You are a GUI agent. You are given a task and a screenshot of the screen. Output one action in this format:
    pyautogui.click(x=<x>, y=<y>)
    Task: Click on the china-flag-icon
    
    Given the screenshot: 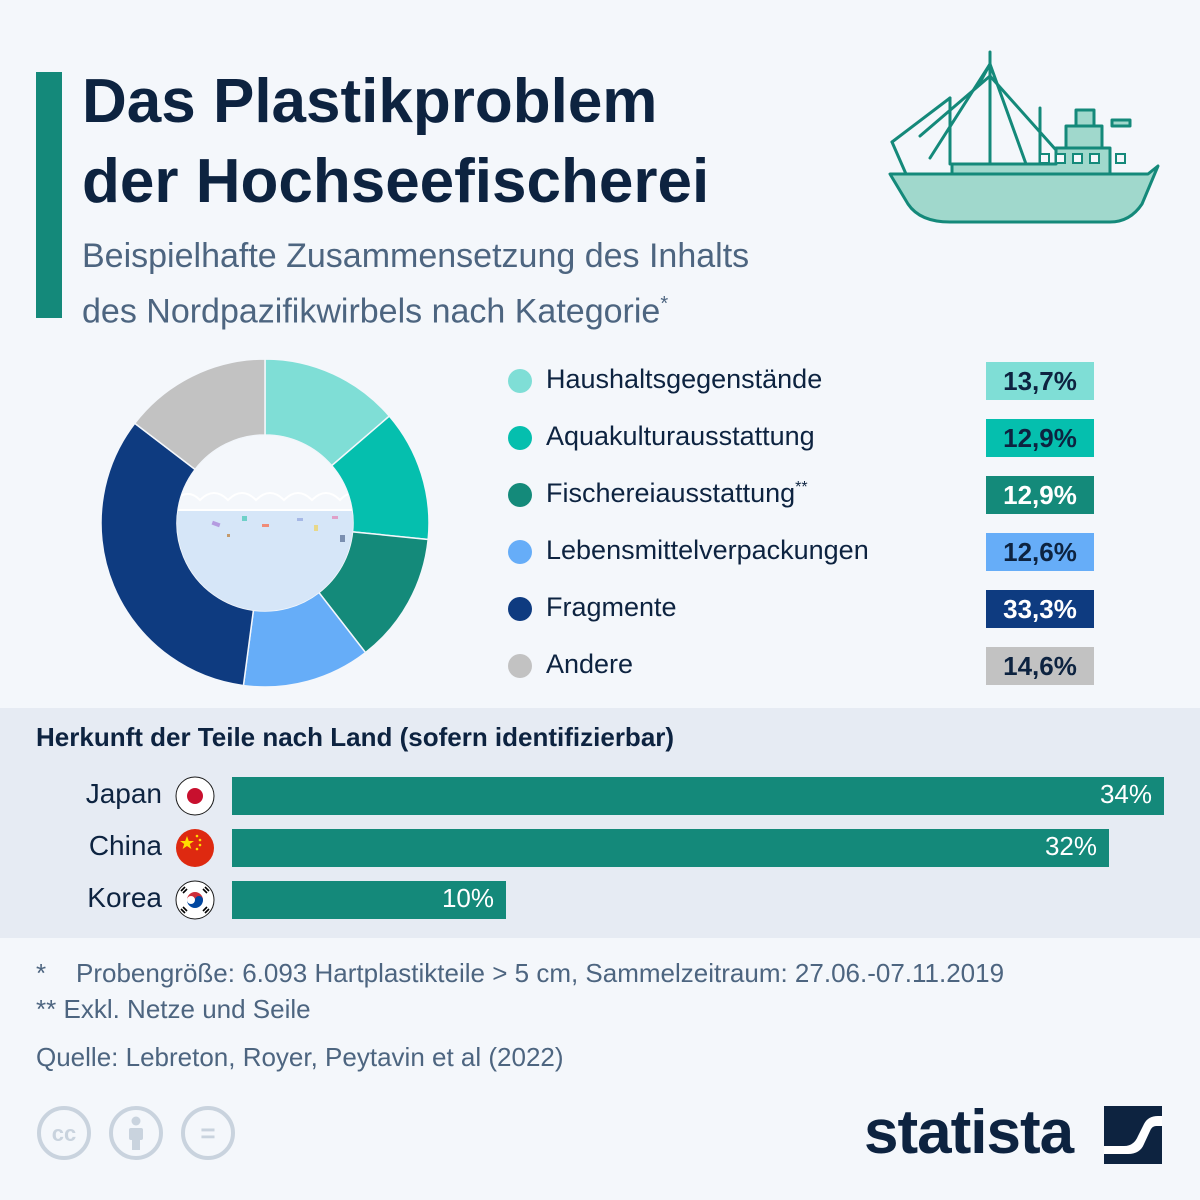 What is the action you would take?
    pyautogui.click(x=195, y=848)
    